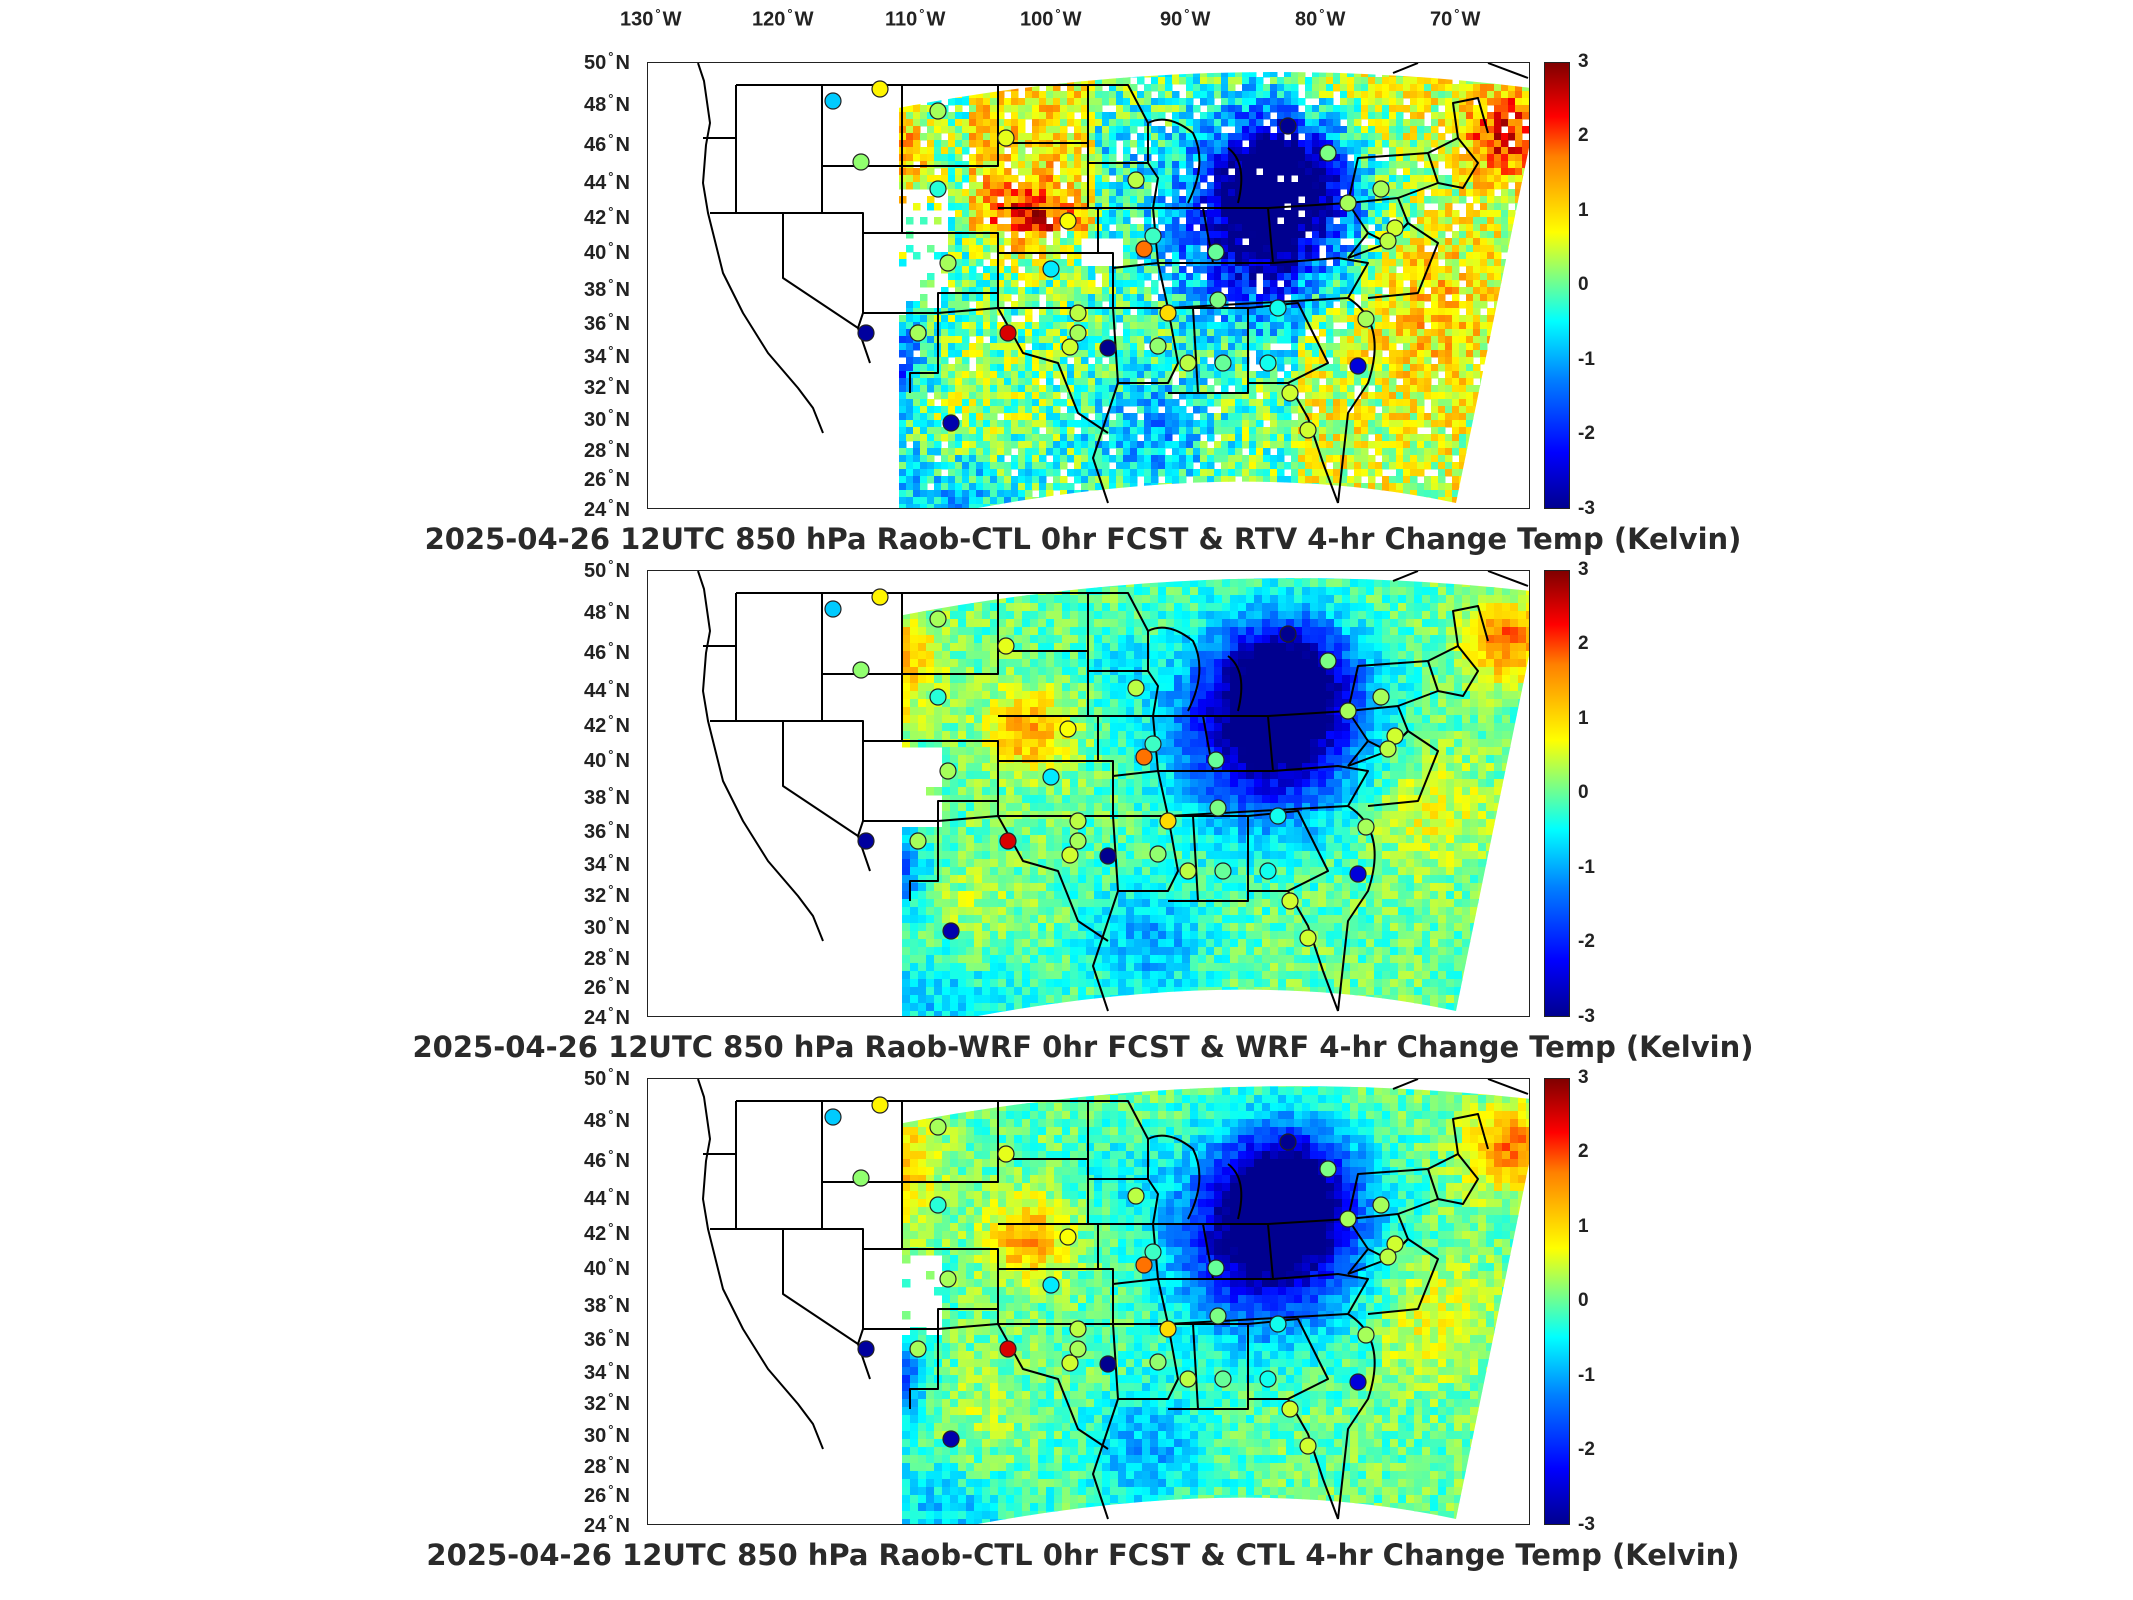  What do you see at coordinates (607, 759) in the screenshot?
I see `latitude-label: 40 ° N` at bounding box center [607, 759].